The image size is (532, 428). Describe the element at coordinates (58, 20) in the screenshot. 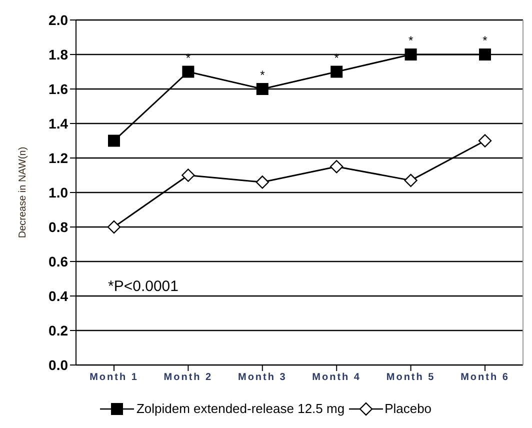

I see `y-tick-label: 2.0` at that location.